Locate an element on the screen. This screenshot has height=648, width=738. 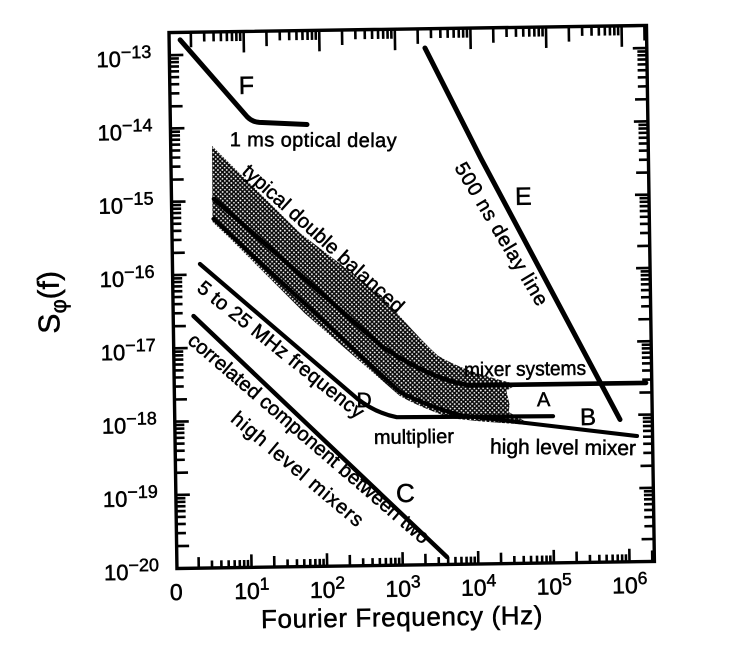
svg-text: 10¹ is located at coordinates (252, 589).